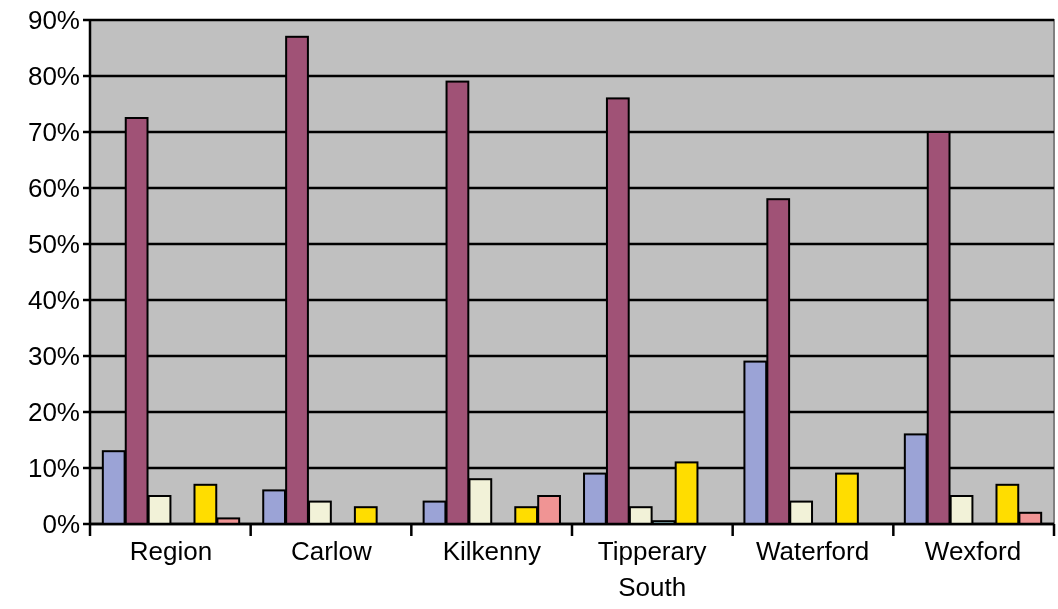 The height and width of the screenshot is (609, 1058). I want to click on y-tick-label: 20%, so click(53, 412).